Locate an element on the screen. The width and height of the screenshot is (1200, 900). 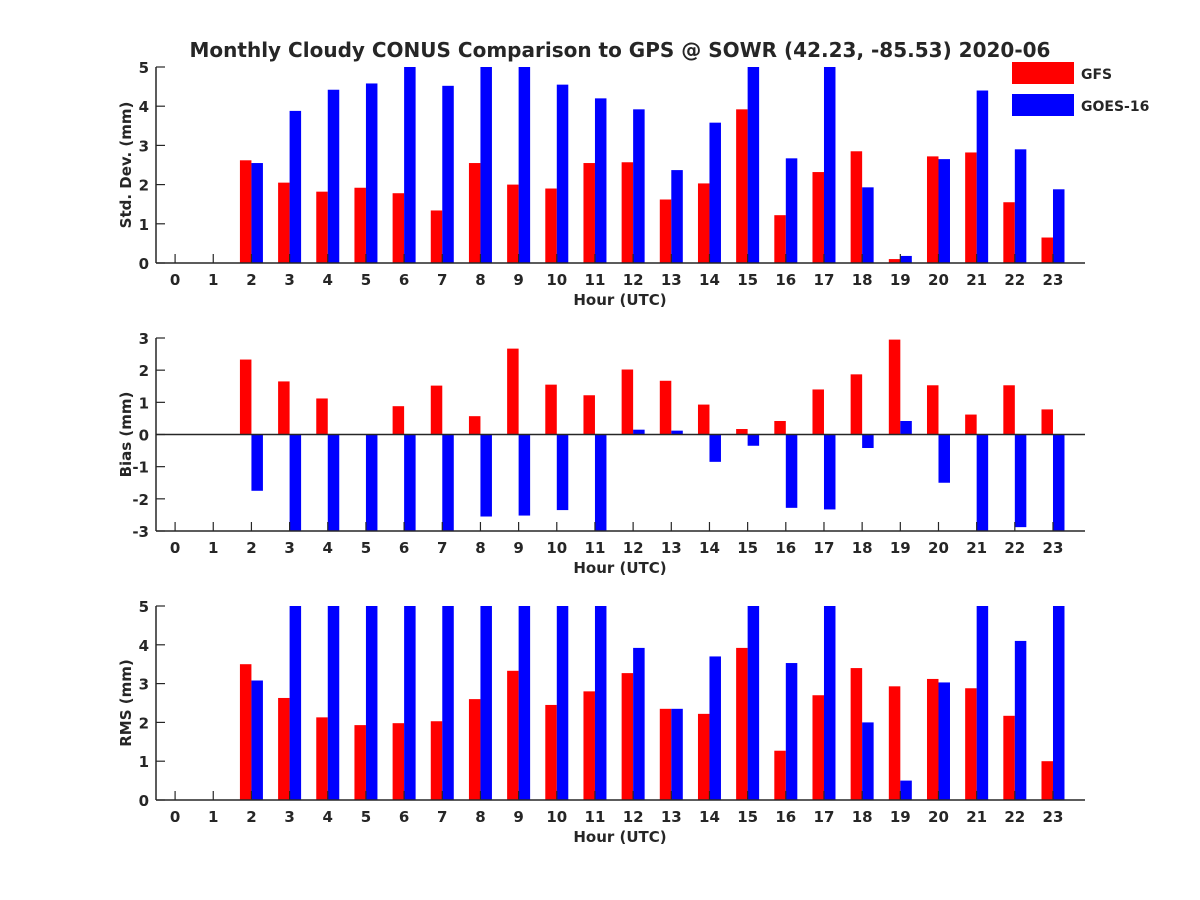
y-tick-label: -3 is located at coordinates (140, 532).